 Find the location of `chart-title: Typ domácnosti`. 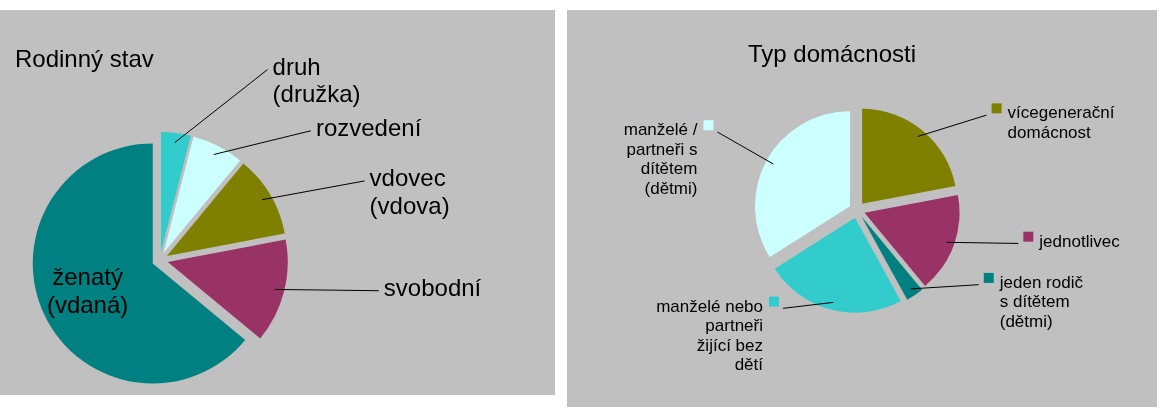

chart-title: Typ domácnosti is located at coordinates (832, 53).